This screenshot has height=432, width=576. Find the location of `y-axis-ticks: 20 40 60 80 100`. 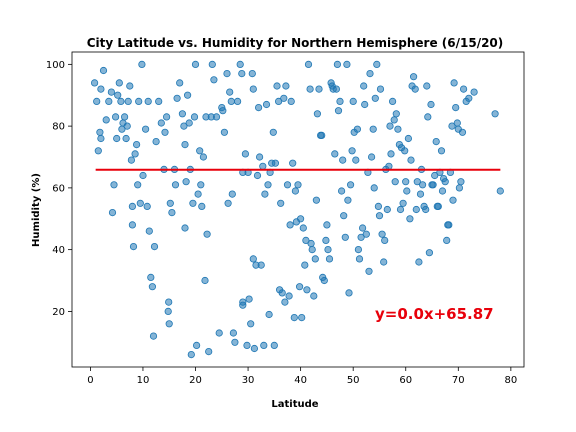

y-axis-ticks: 20 40 60 80 100 is located at coordinates (59, 189).